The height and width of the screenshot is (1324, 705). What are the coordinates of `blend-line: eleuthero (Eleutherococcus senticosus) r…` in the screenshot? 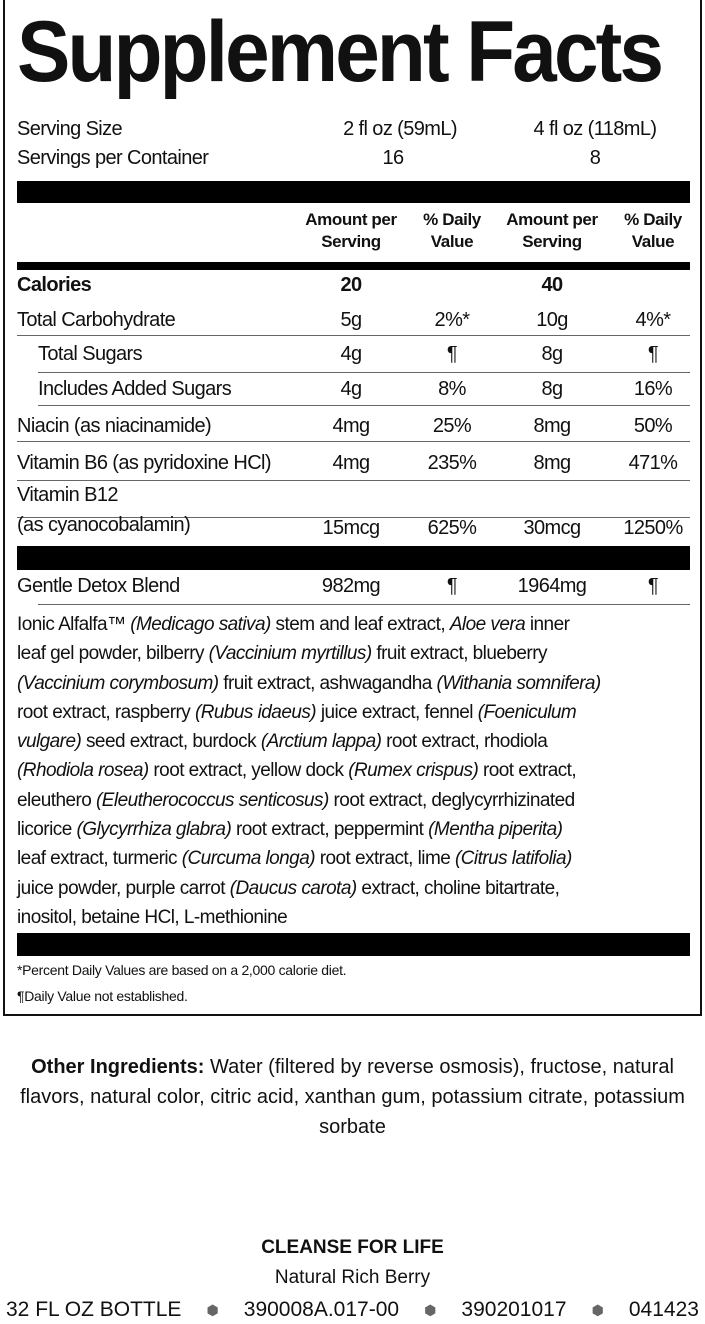 It's located at (309, 800).